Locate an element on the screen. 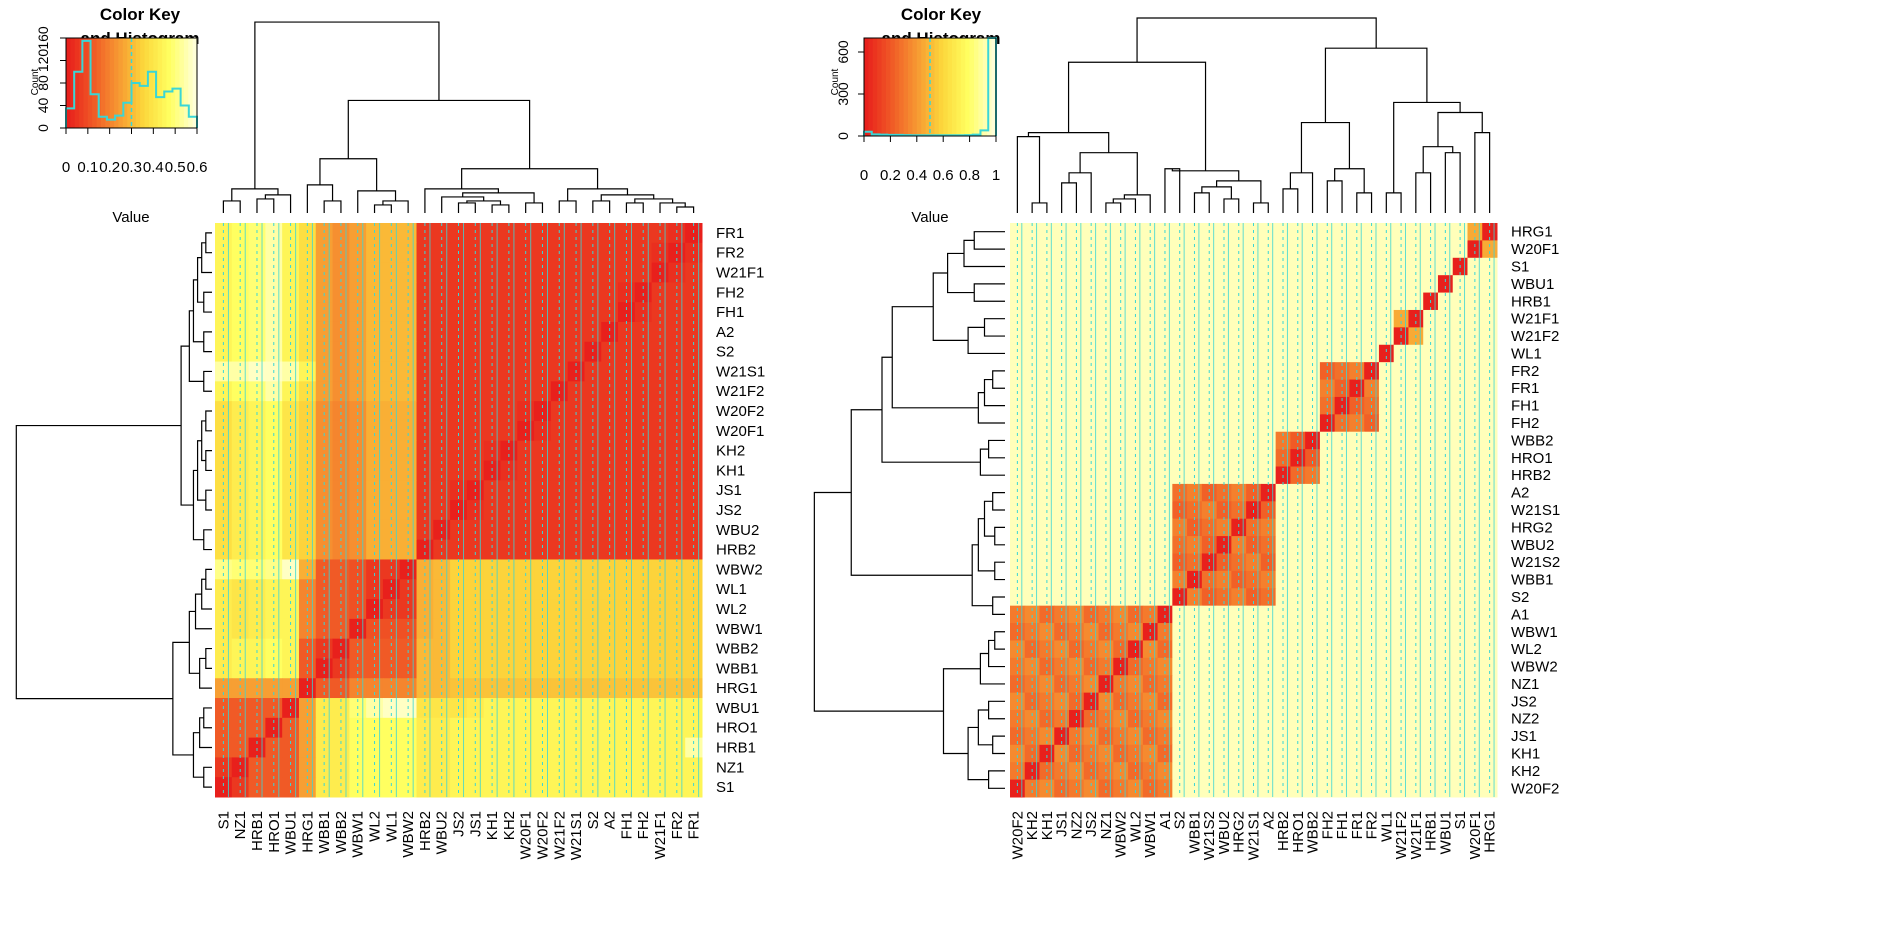 This screenshot has height=949, width=1902. row-label: S2 is located at coordinates (725, 352).